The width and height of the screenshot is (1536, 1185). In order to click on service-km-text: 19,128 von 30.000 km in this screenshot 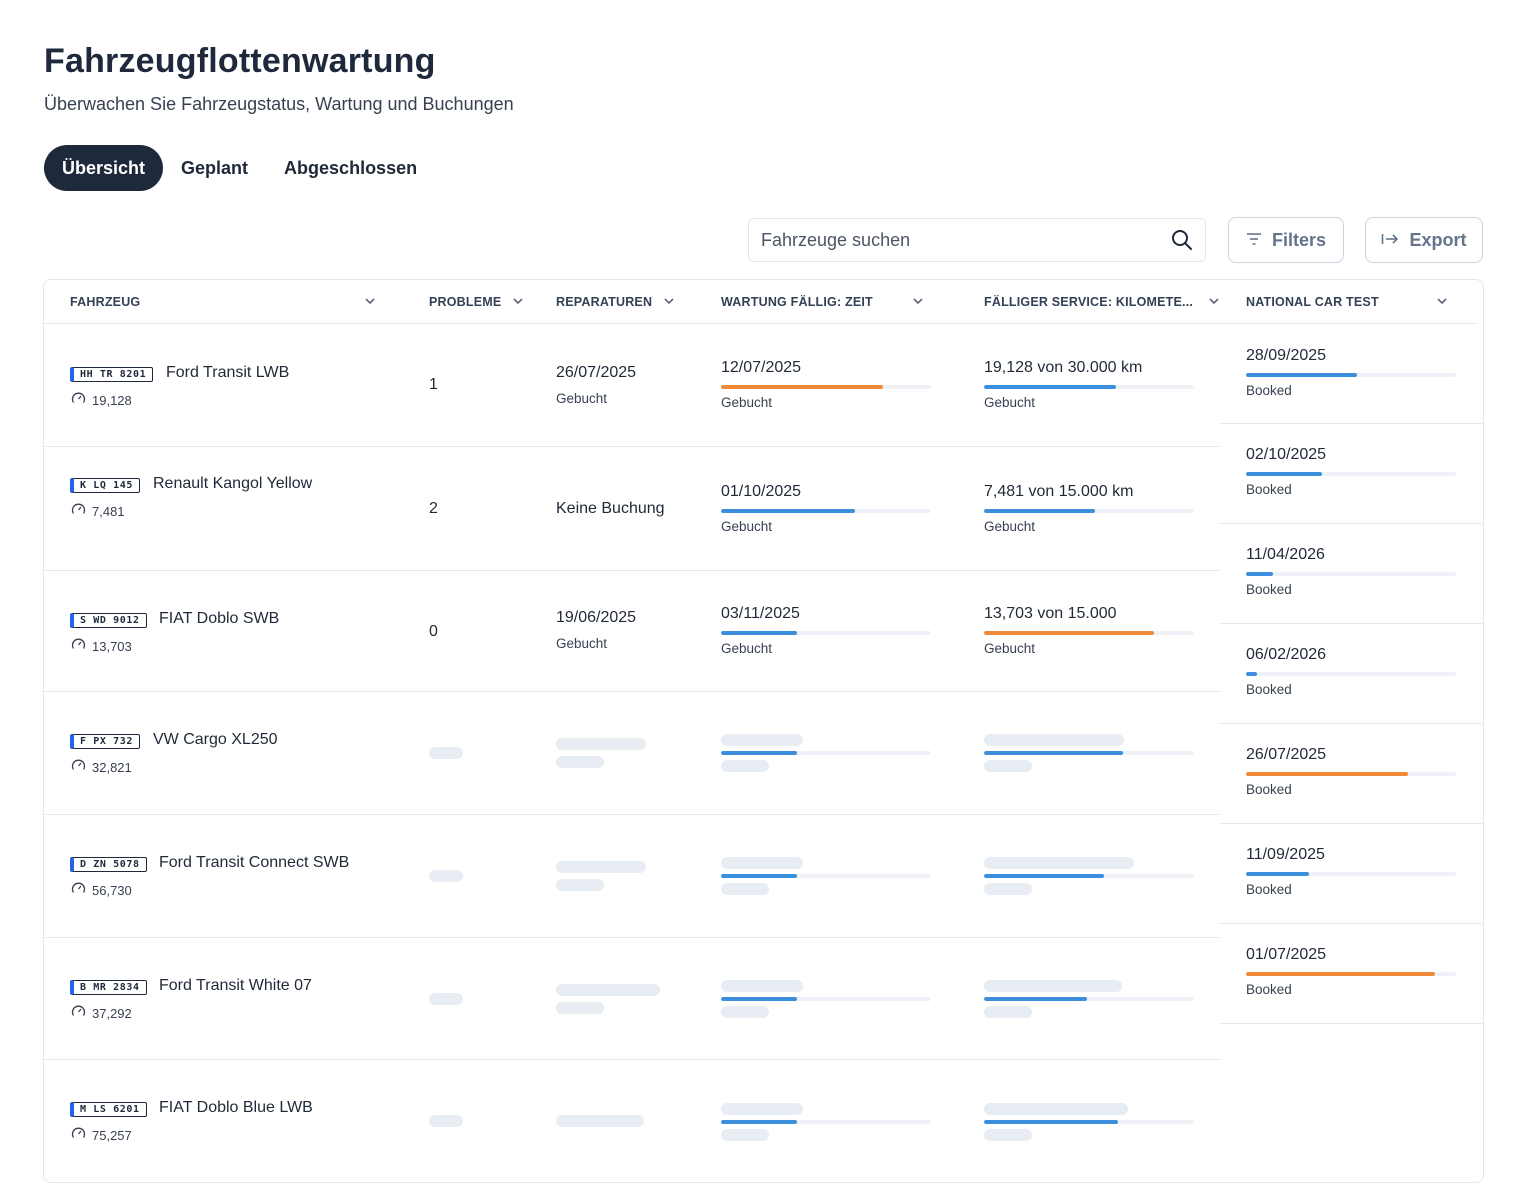, I will do `click(1063, 367)`.